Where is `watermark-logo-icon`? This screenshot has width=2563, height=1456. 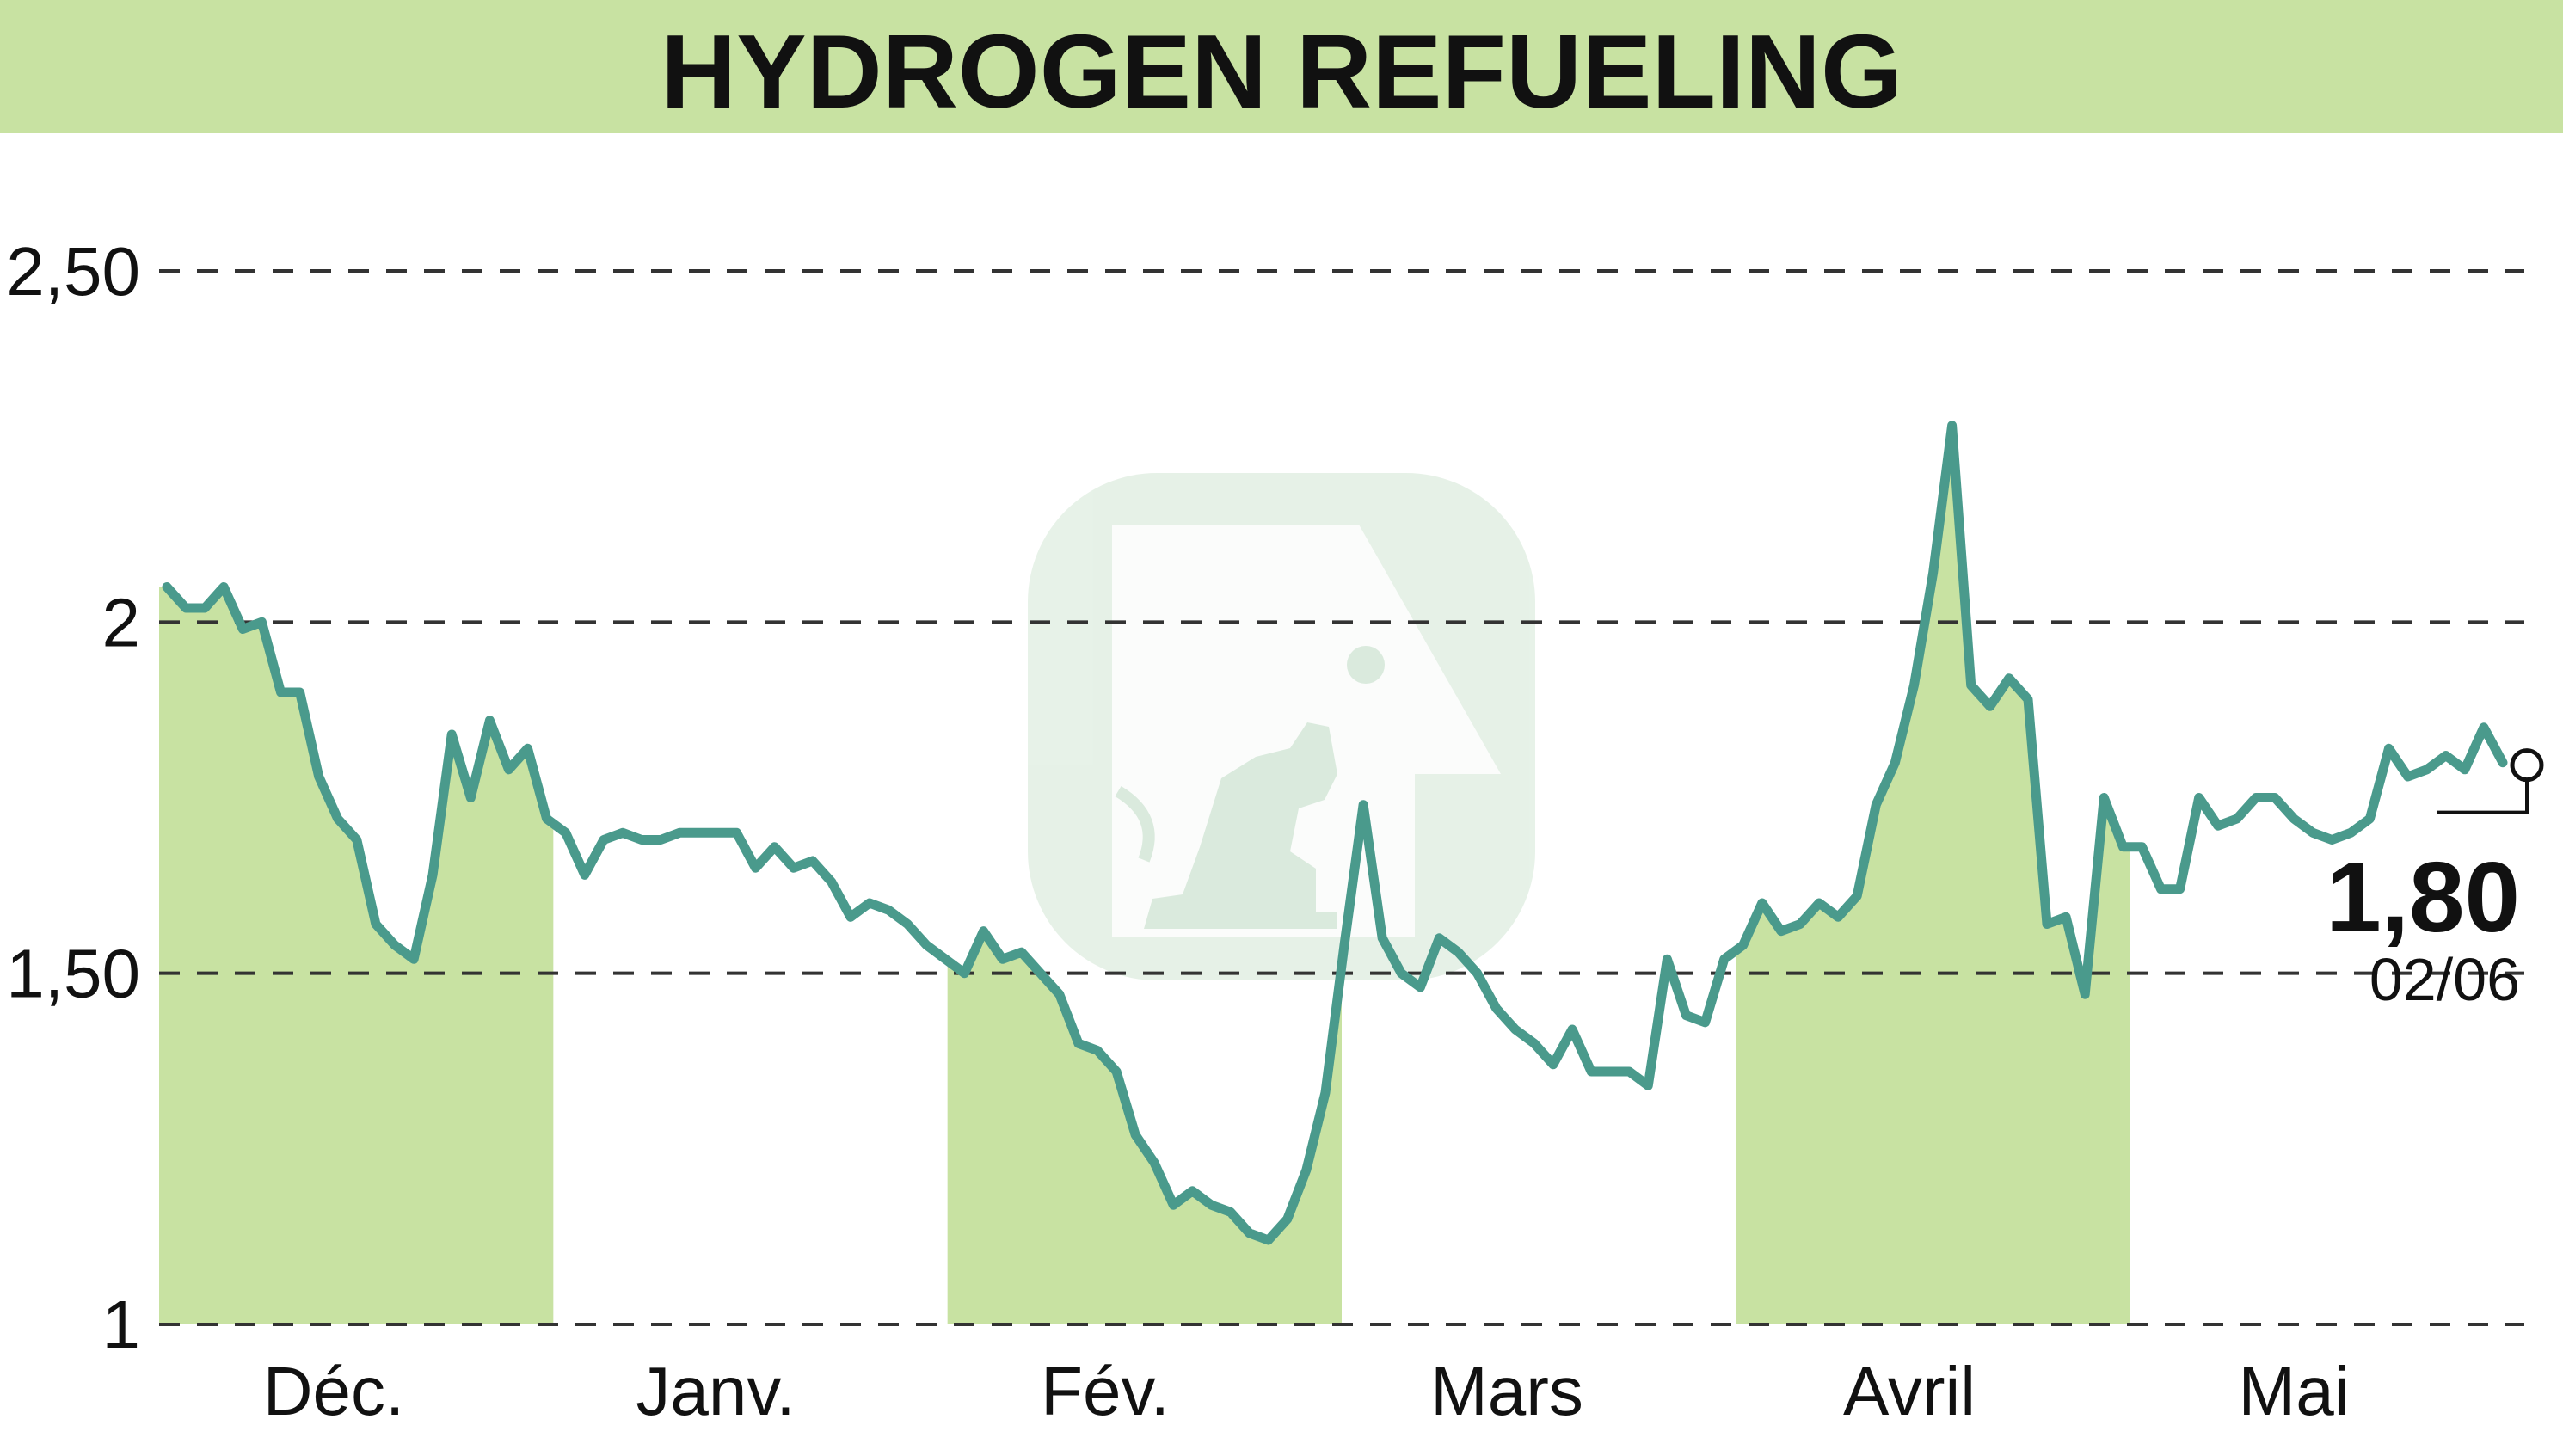 watermark-logo-icon is located at coordinates (1281, 726).